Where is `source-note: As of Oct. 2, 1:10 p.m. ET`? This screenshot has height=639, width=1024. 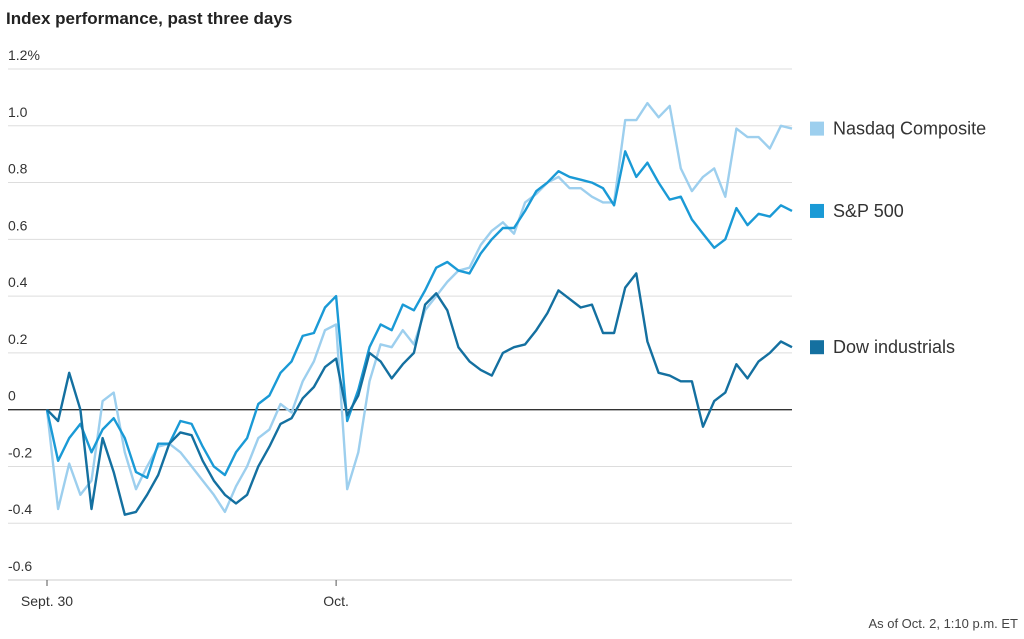 source-note: As of Oct. 2, 1:10 p.m. ET is located at coordinates (943, 623).